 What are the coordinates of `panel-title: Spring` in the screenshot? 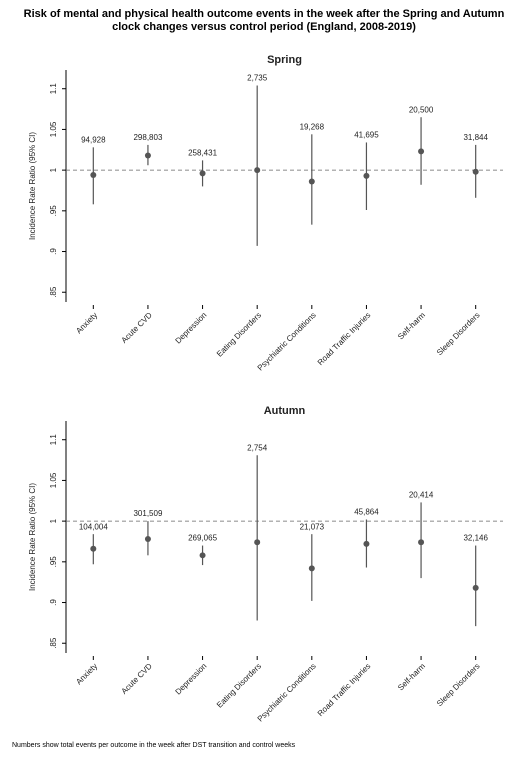 It's located at (284, 60).